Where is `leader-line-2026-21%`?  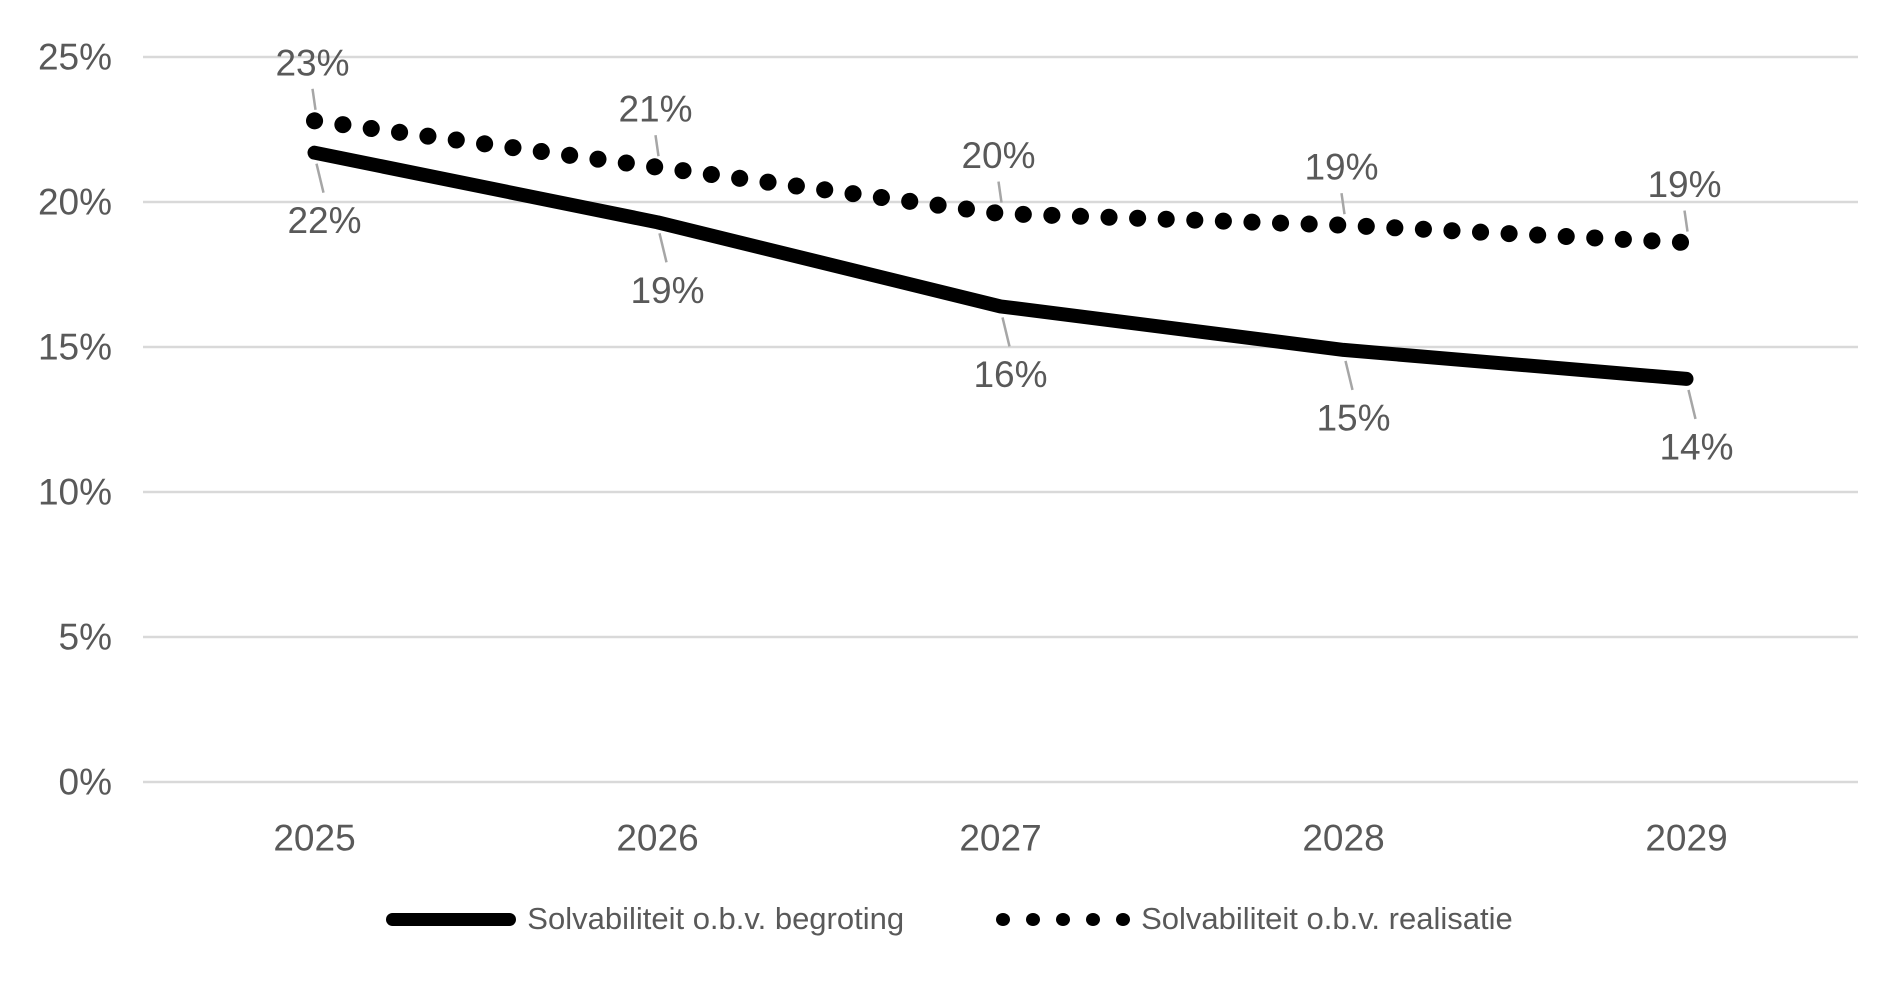 leader-line-2026-21% is located at coordinates (657, 146).